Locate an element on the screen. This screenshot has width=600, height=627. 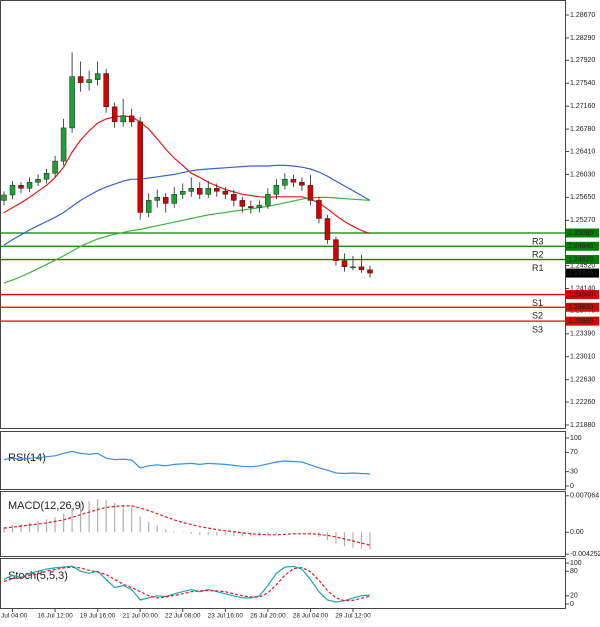
y-tick-label: 1.25650 is located at coordinates (582, 197).